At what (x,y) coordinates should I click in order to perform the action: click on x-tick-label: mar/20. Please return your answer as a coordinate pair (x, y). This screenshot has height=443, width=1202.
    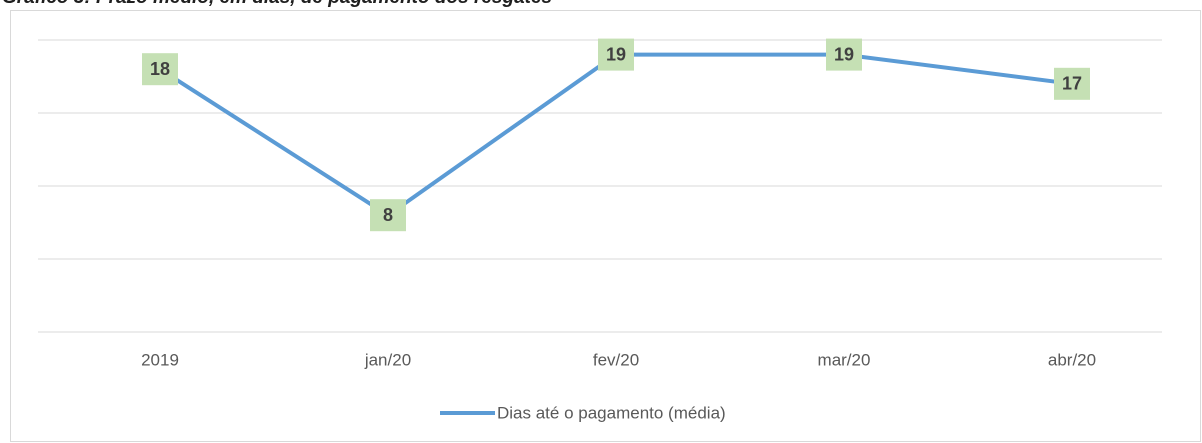
    Looking at the image, I should click on (844, 359).